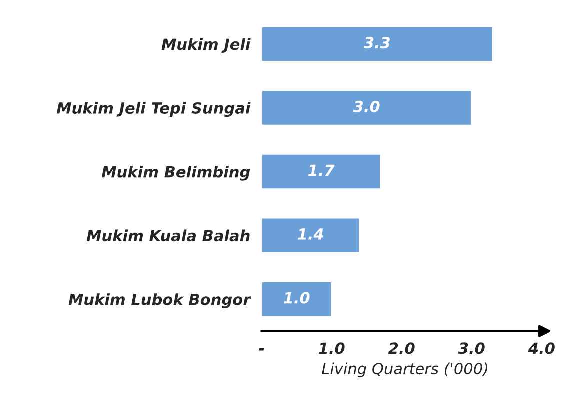  I want to click on x-tick-label: 1.0, so click(331, 348).